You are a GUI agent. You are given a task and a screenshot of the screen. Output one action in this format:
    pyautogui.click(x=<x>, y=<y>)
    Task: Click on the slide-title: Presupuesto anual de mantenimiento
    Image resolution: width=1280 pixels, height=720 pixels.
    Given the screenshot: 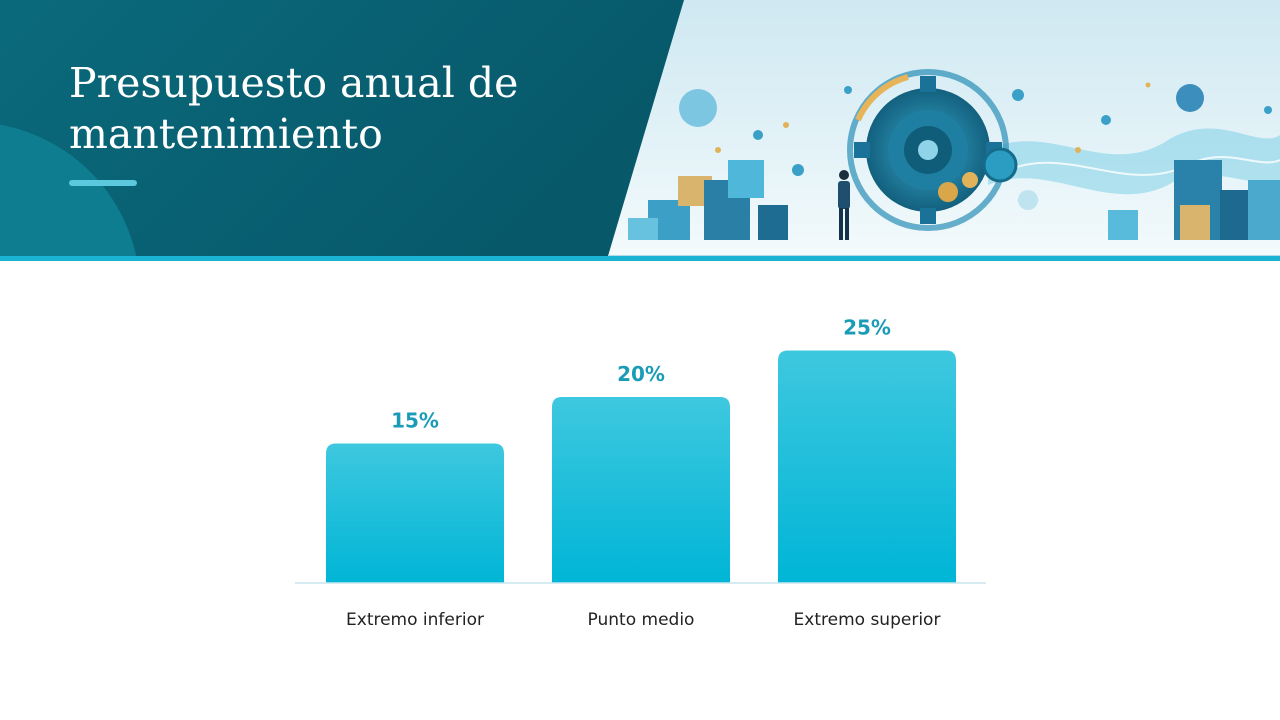 What is the action you would take?
    pyautogui.click(x=349, y=109)
    